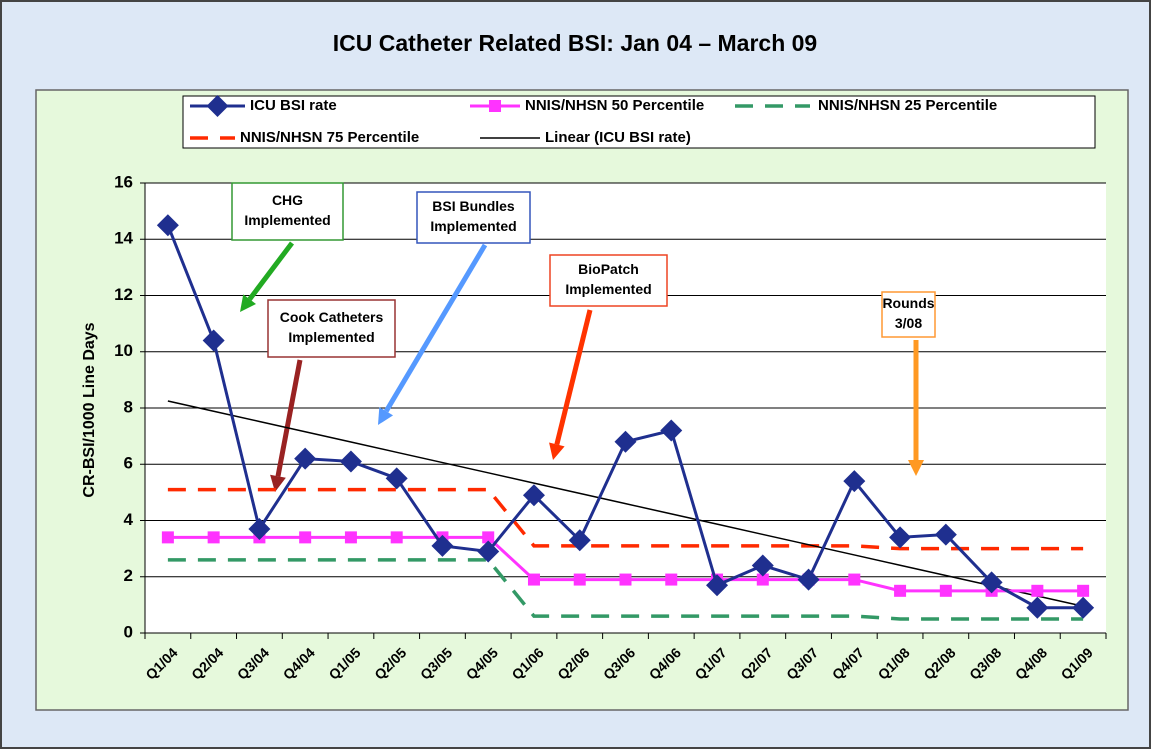 Image resolution: width=1151 pixels, height=749 pixels. Describe the element at coordinates (129, 519) in the screenshot. I see `y-tick-label: 4` at that location.